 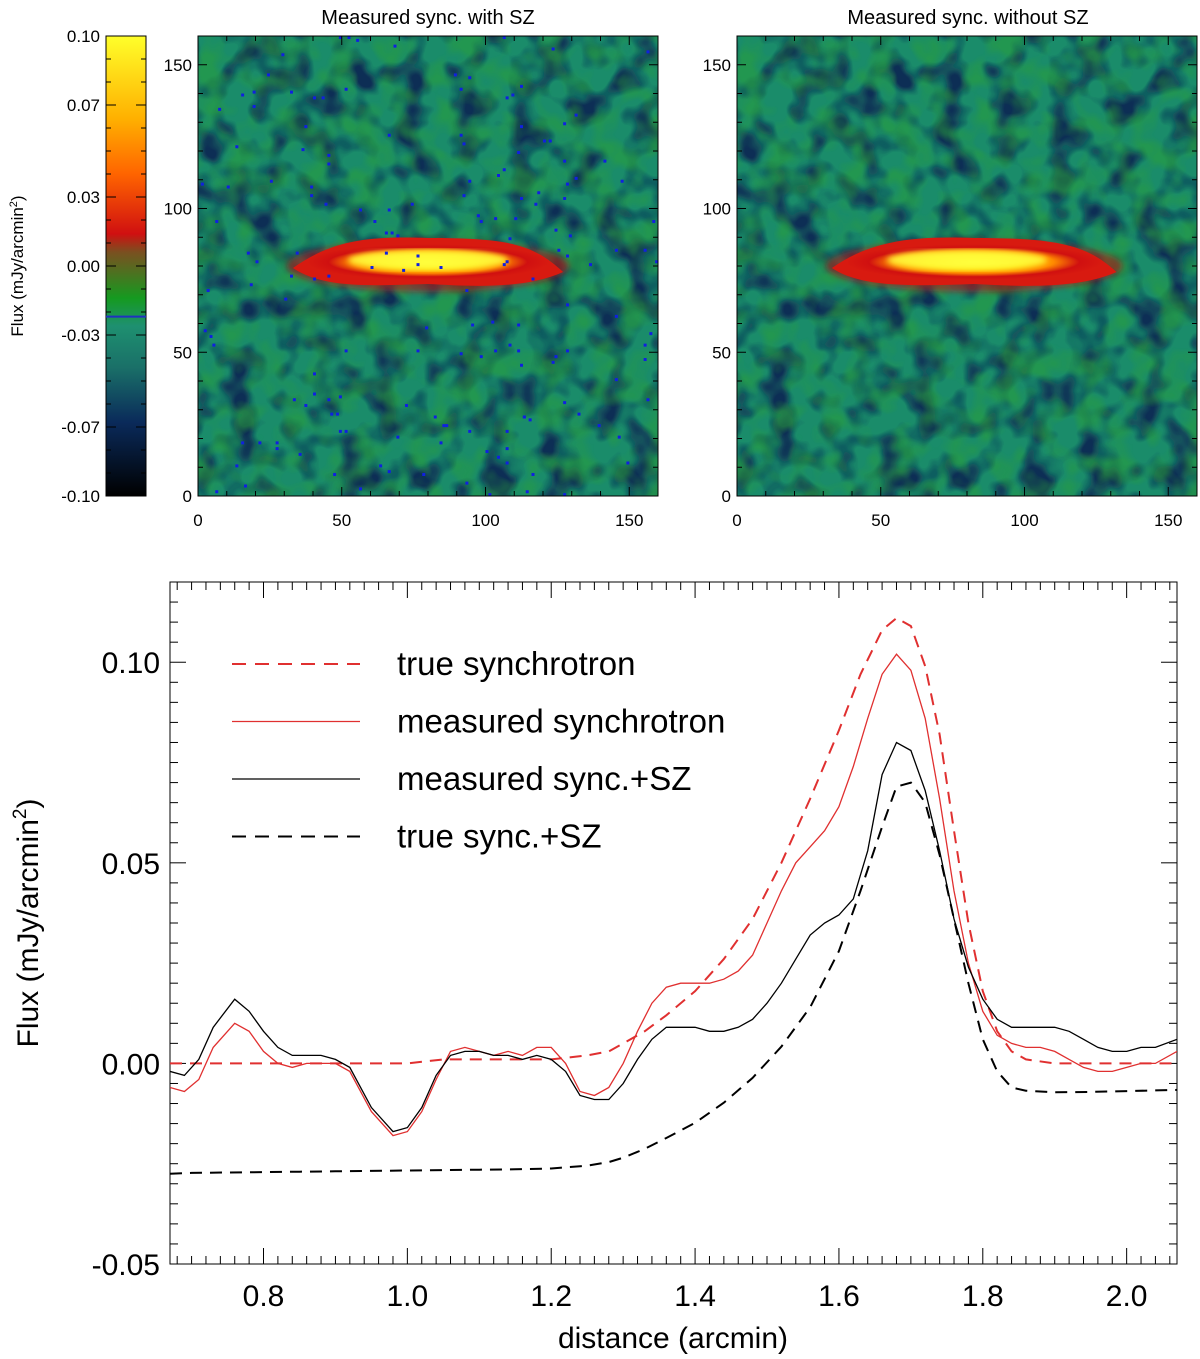 I want to click on heatmap-with-sz-title: Measured sync. with SZ, so click(x=427, y=18).